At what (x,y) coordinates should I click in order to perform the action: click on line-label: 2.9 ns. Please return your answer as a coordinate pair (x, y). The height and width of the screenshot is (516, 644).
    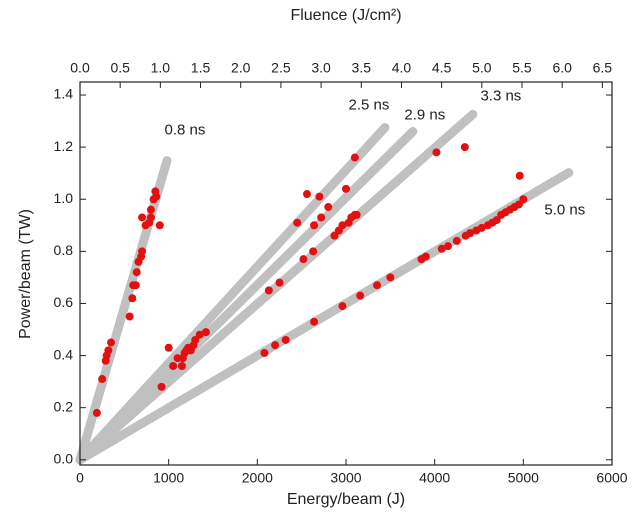
    Looking at the image, I should click on (424, 114).